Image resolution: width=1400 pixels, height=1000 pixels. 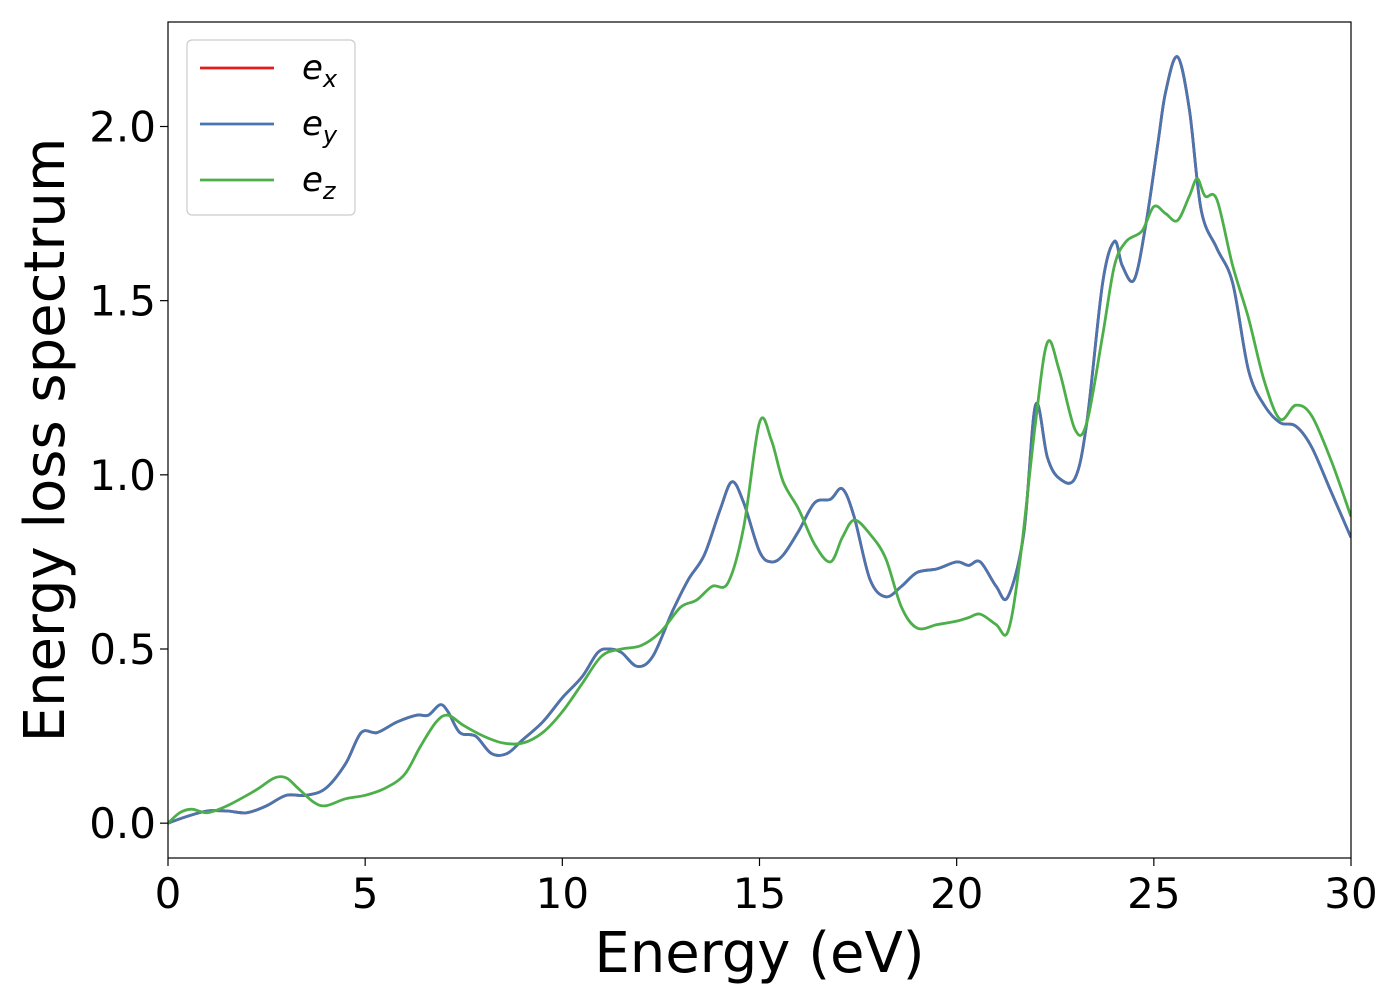 I want to click on legend: ex ey ez, so click(x=271, y=127).